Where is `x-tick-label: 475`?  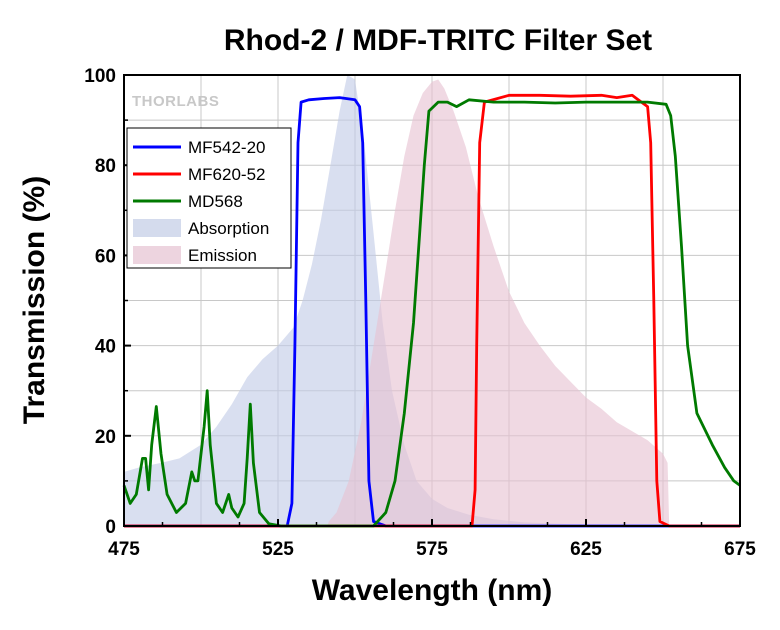
x-tick-label: 475 is located at coordinates (124, 549).